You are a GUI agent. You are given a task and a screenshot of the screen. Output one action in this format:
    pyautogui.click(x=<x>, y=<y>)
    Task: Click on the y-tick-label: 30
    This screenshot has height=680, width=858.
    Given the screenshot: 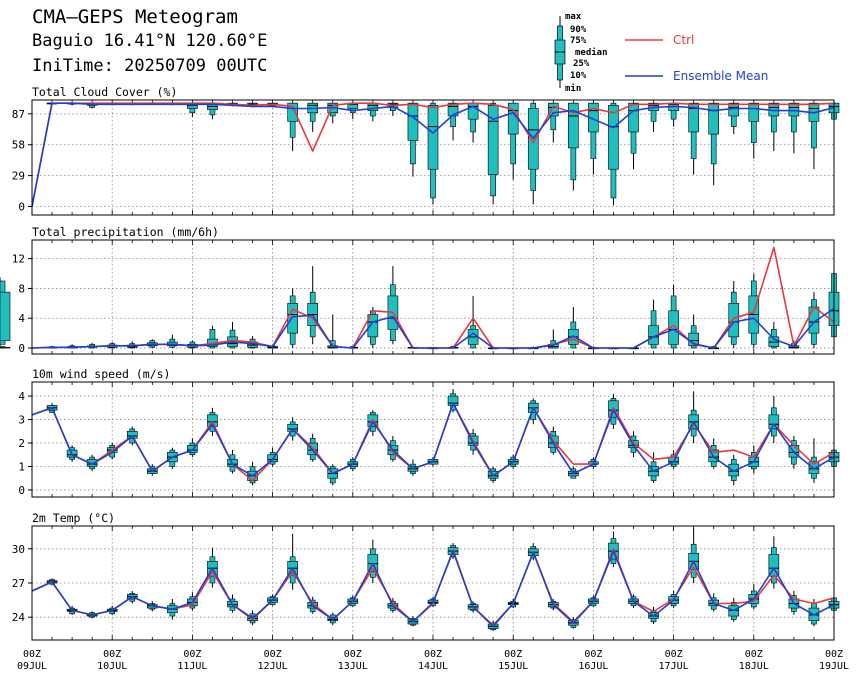 What is the action you would take?
    pyautogui.click(x=18, y=549)
    